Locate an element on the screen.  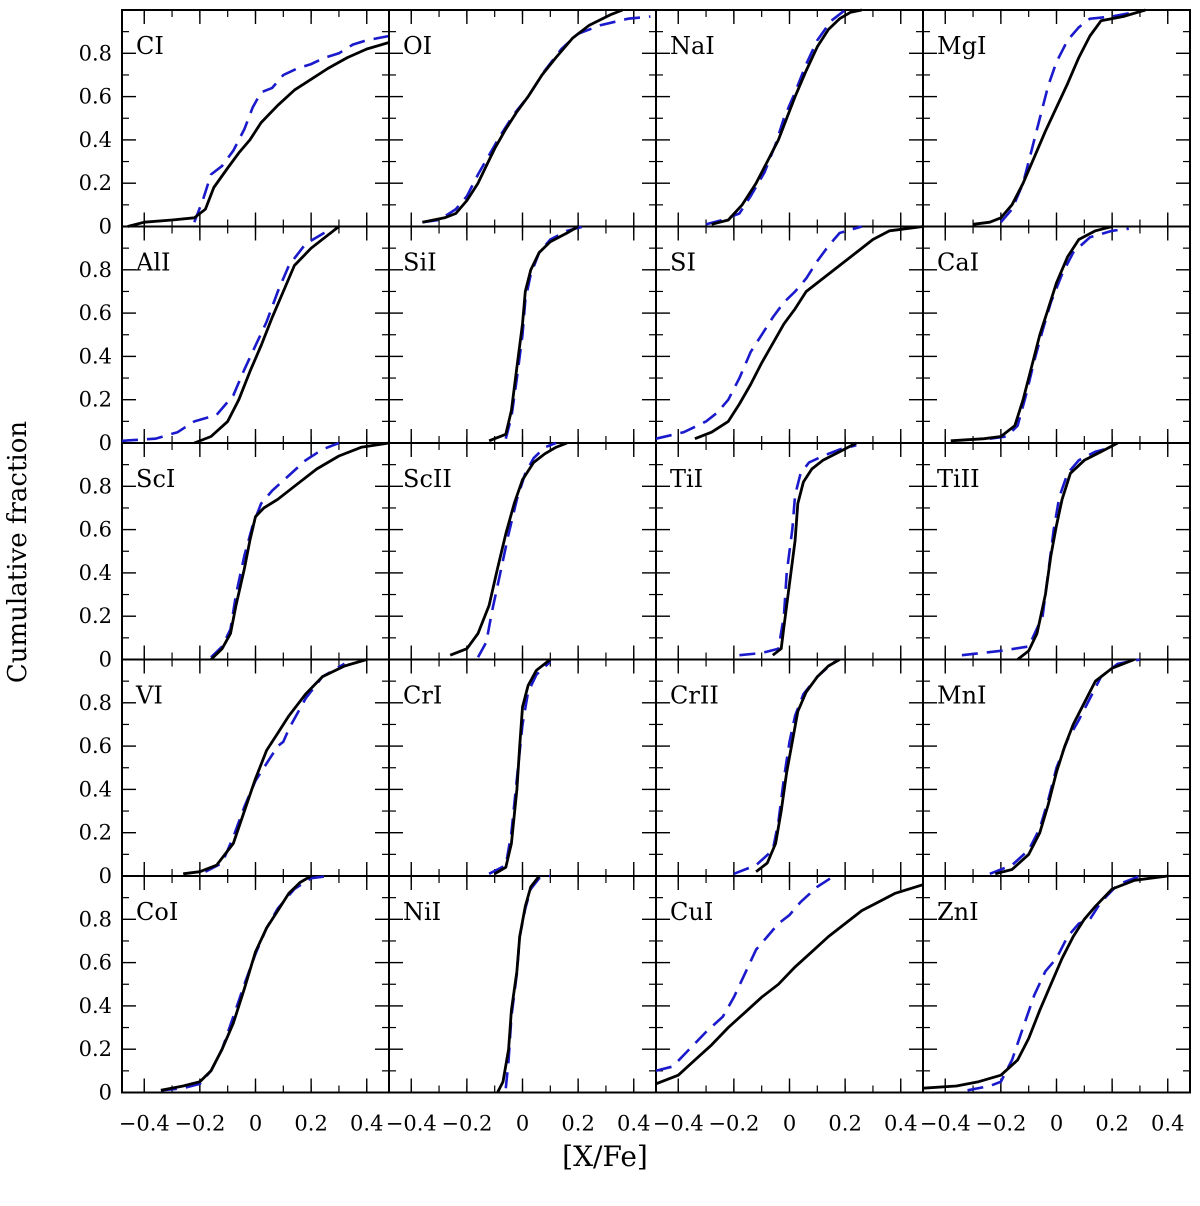
dashed-series-OI is located at coordinates (536, 119).